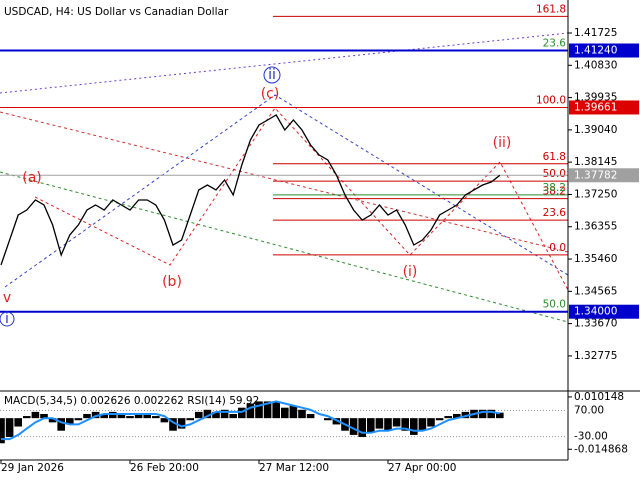 The height and width of the screenshot is (480, 640). What do you see at coordinates (250, 420) in the screenshot?
I see `signal-line` at bounding box center [250, 420].